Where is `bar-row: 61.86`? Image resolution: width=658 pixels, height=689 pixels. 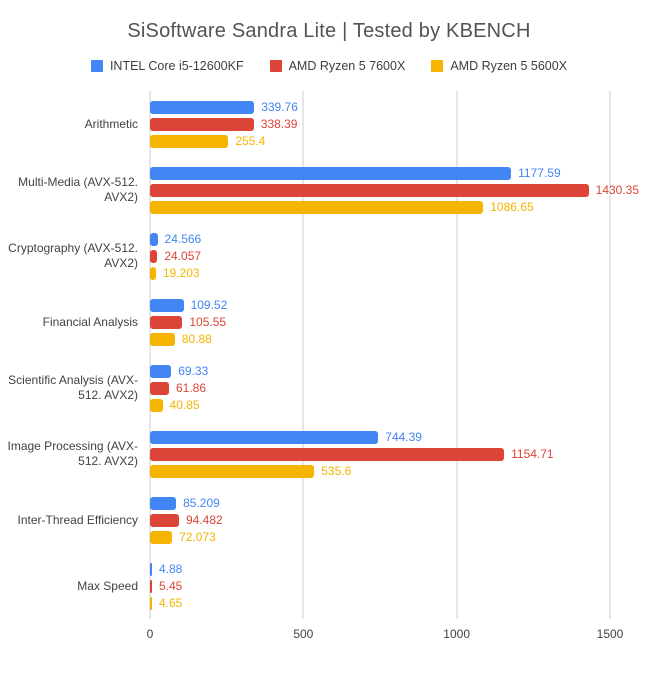 bar-row: 61.86 is located at coordinates (380, 388).